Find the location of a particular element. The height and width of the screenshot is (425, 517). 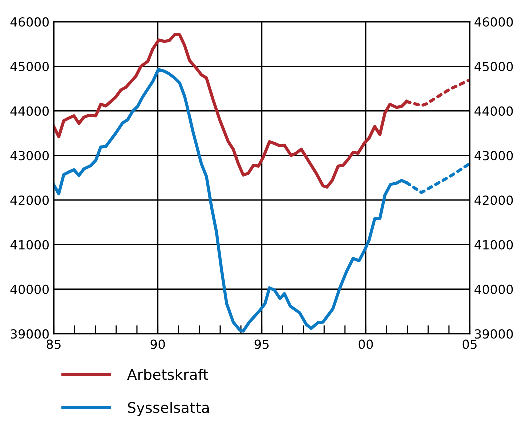

y2-tick-label: 42000 is located at coordinates (494, 201).